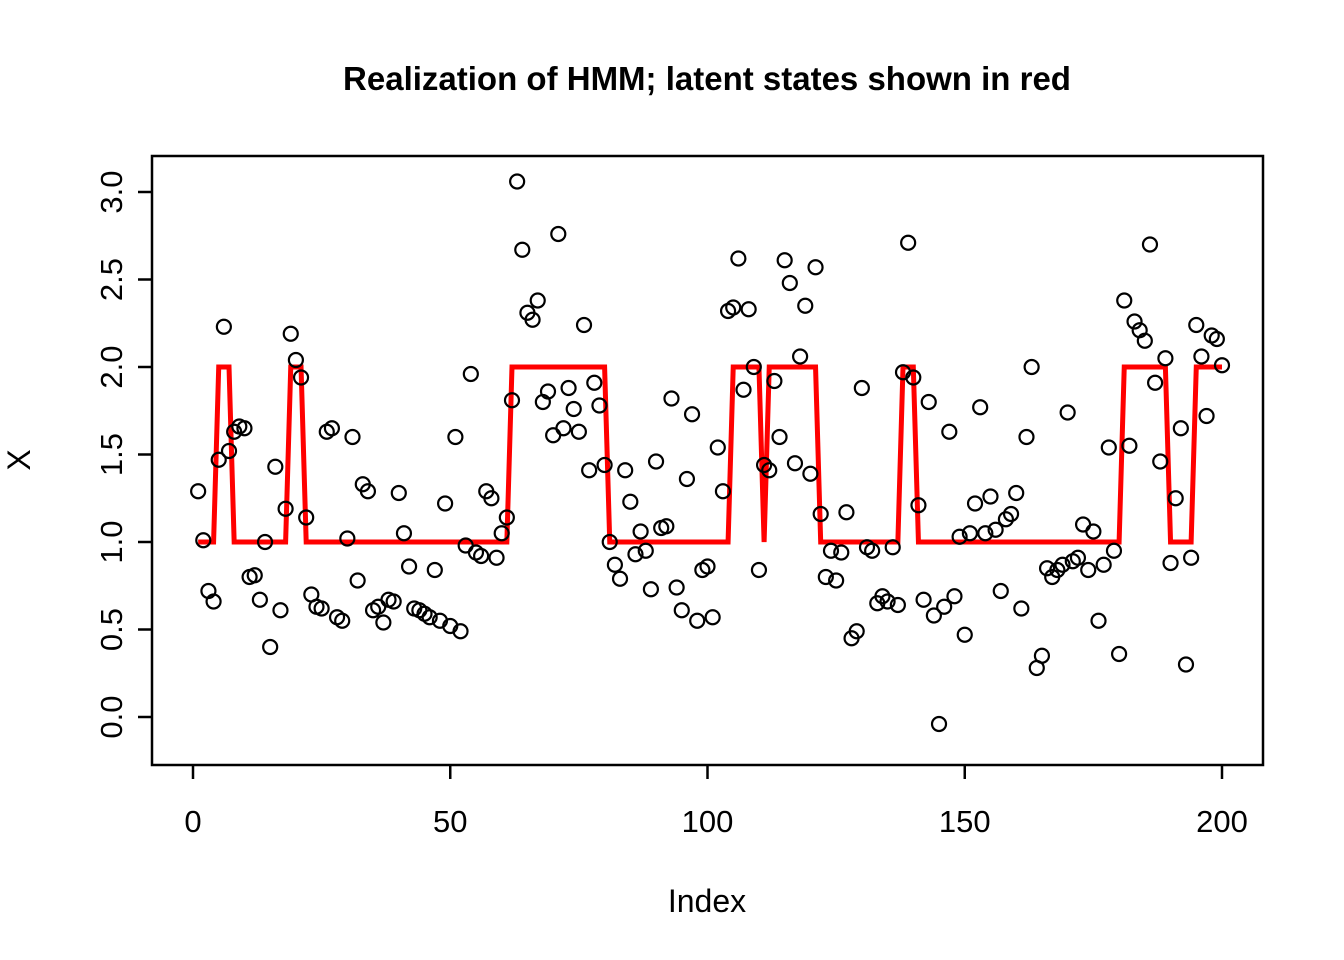 The width and height of the screenshot is (1344, 960). I want to click on x-tick-label: 200, so click(1222, 821).